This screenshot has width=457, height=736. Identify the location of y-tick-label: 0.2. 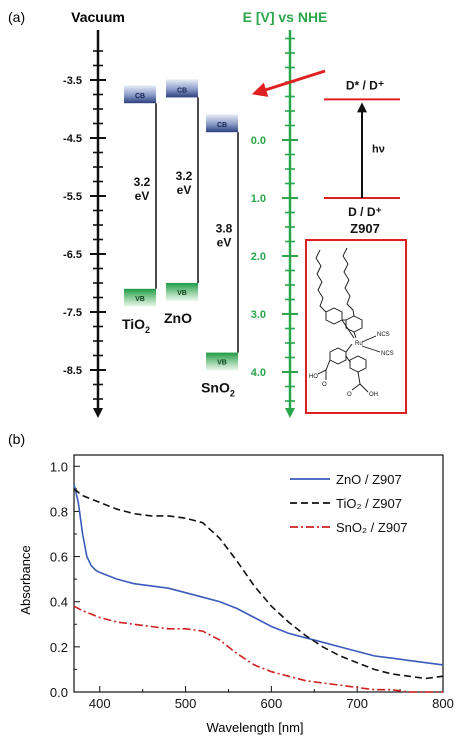
(59, 647).